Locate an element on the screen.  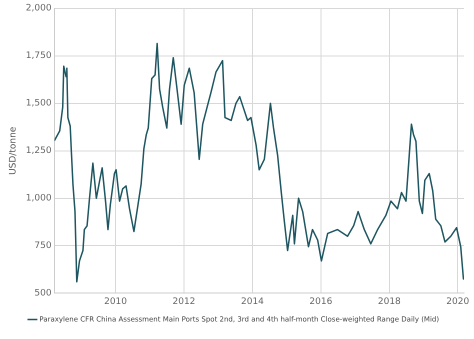
x-tick-label: 2016 is located at coordinates (321, 301).